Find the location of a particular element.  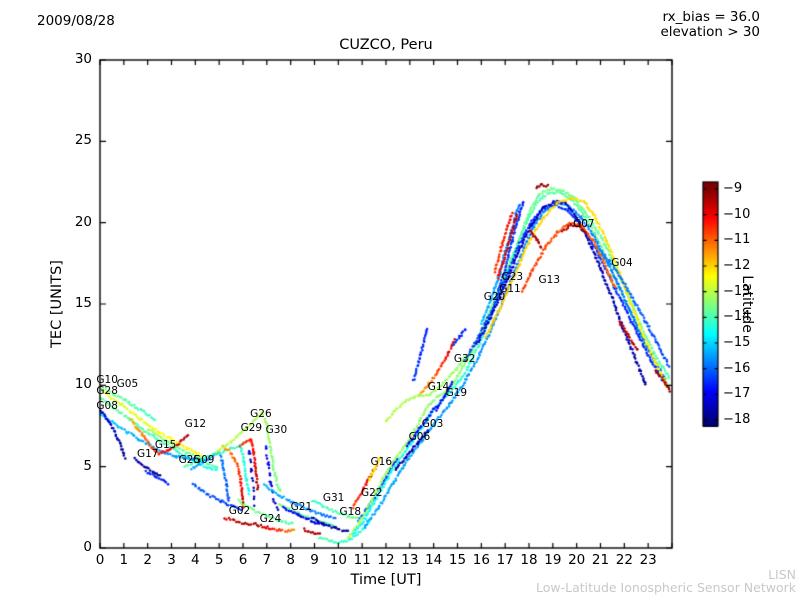

y-tick-label: 20 is located at coordinates (83, 221).